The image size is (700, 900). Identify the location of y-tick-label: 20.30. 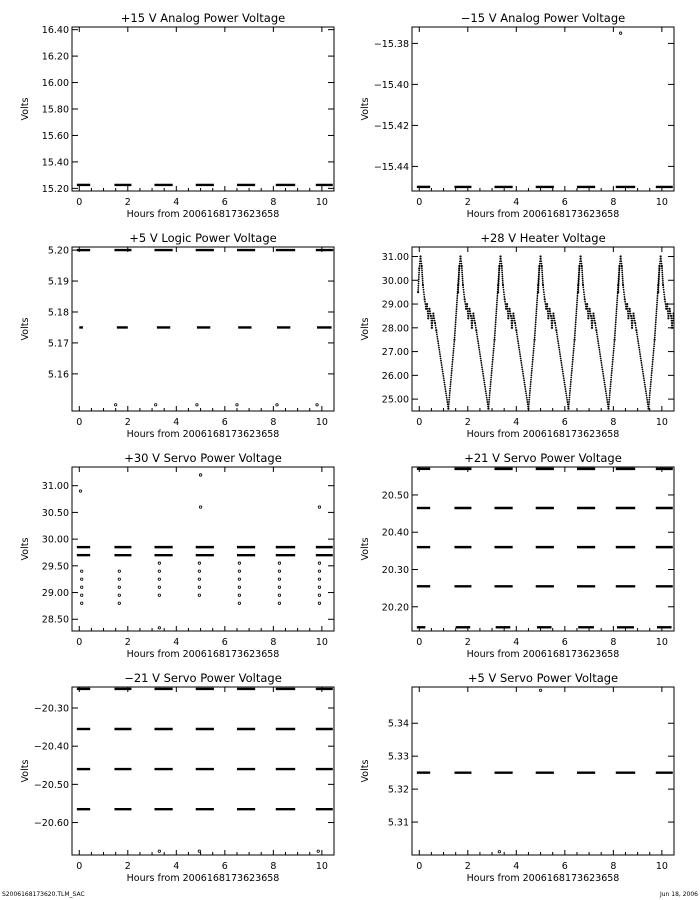
(395, 570).